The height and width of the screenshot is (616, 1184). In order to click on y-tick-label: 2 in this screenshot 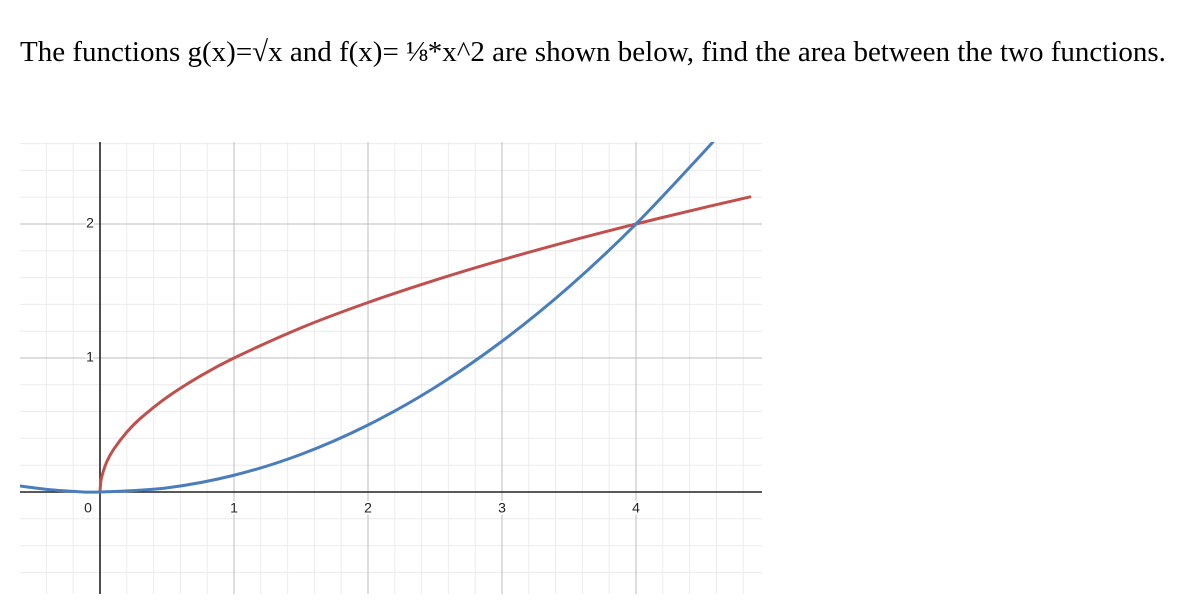, I will do `click(90, 223)`.